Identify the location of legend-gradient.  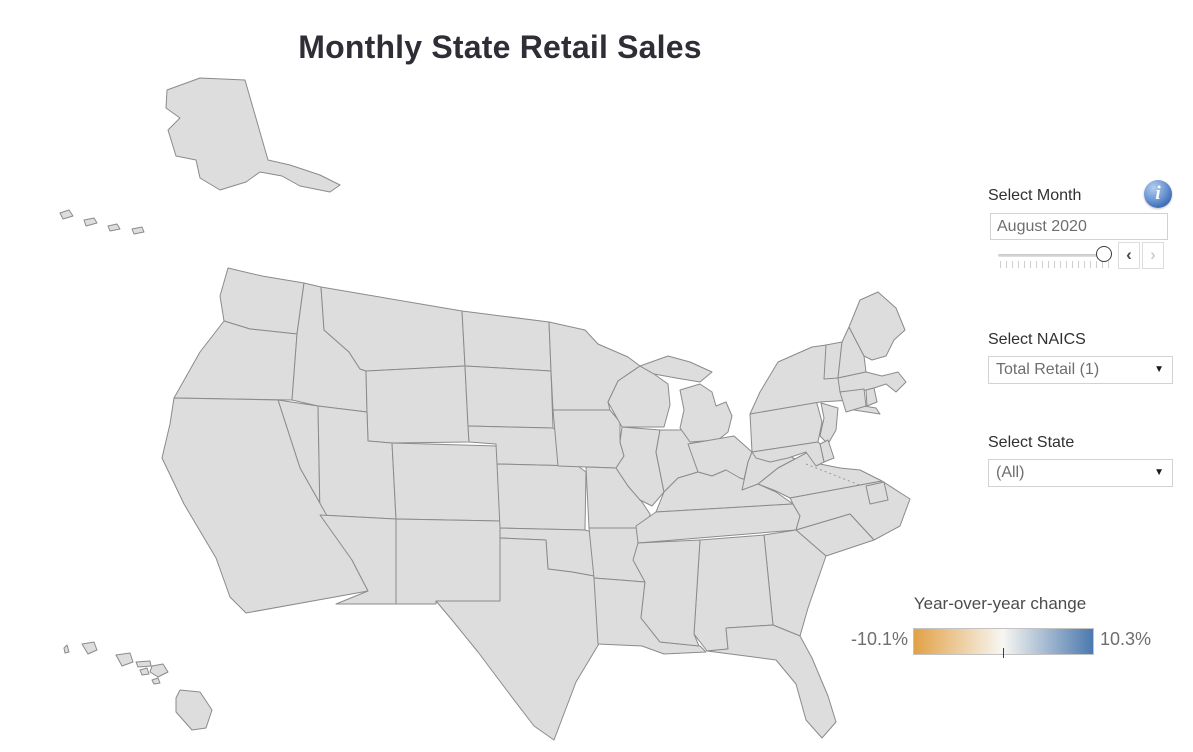
(1003, 643).